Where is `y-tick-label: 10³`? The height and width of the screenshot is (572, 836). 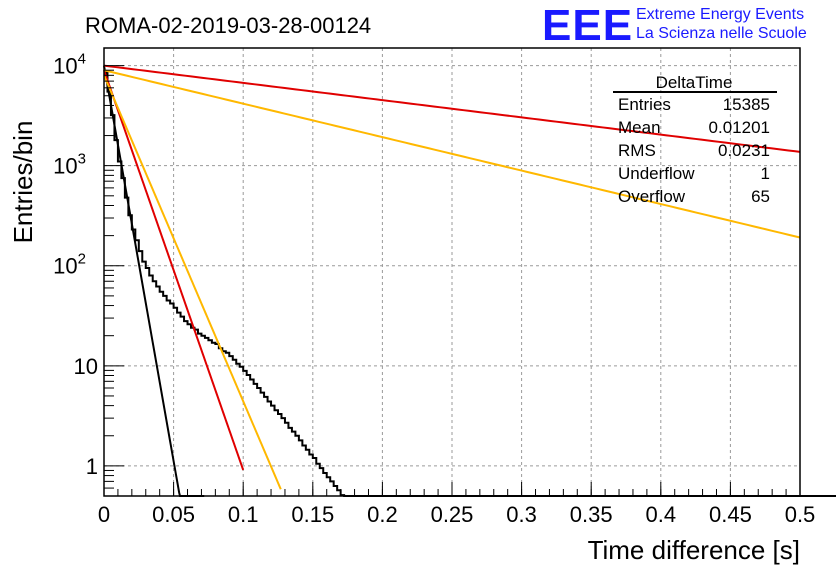 y-tick-label: 10³ is located at coordinates (69, 165).